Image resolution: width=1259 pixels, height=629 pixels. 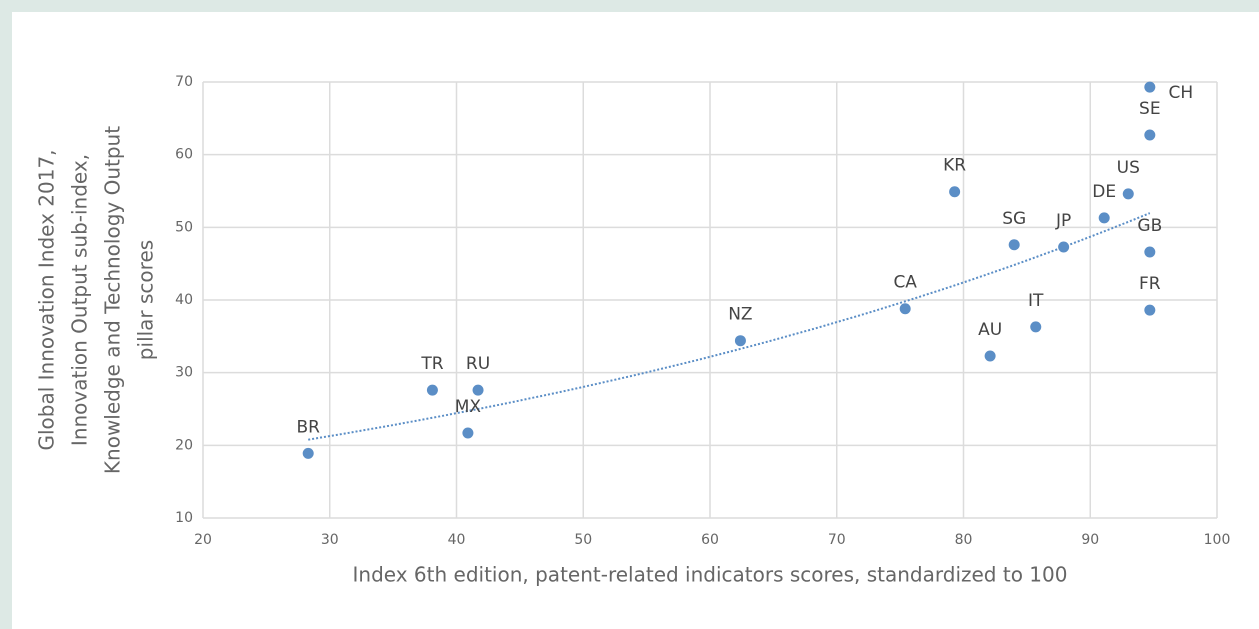 I want to click on point-label: SG, so click(x=1014, y=219).